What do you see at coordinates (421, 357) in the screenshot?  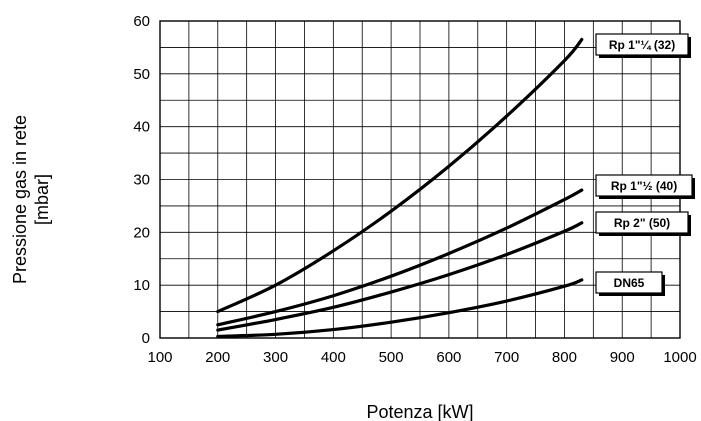 I see `x-axis-ticks: 100 200 300 400 500 600 700 800 900 1000` at bounding box center [421, 357].